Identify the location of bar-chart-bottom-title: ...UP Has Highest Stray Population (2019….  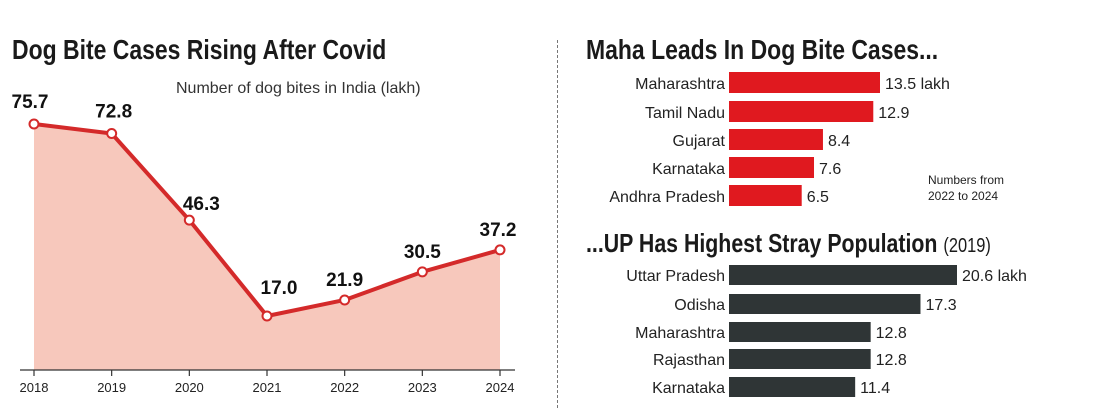
(788, 243).